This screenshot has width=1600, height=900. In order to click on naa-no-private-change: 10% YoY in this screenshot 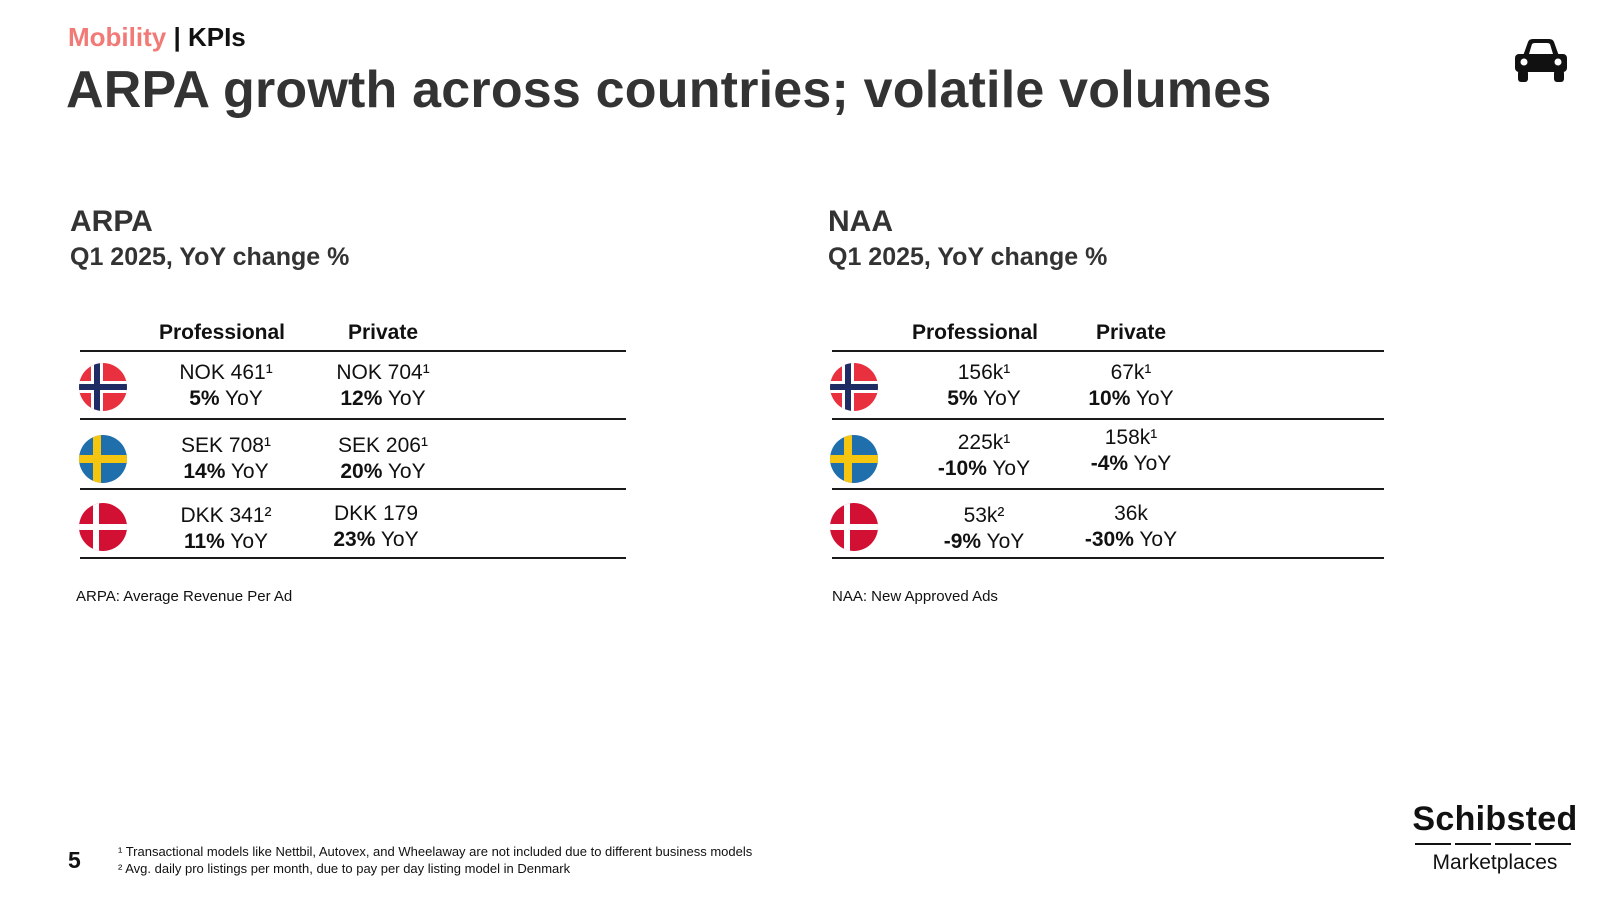, I will do `click(1131, 398)`.